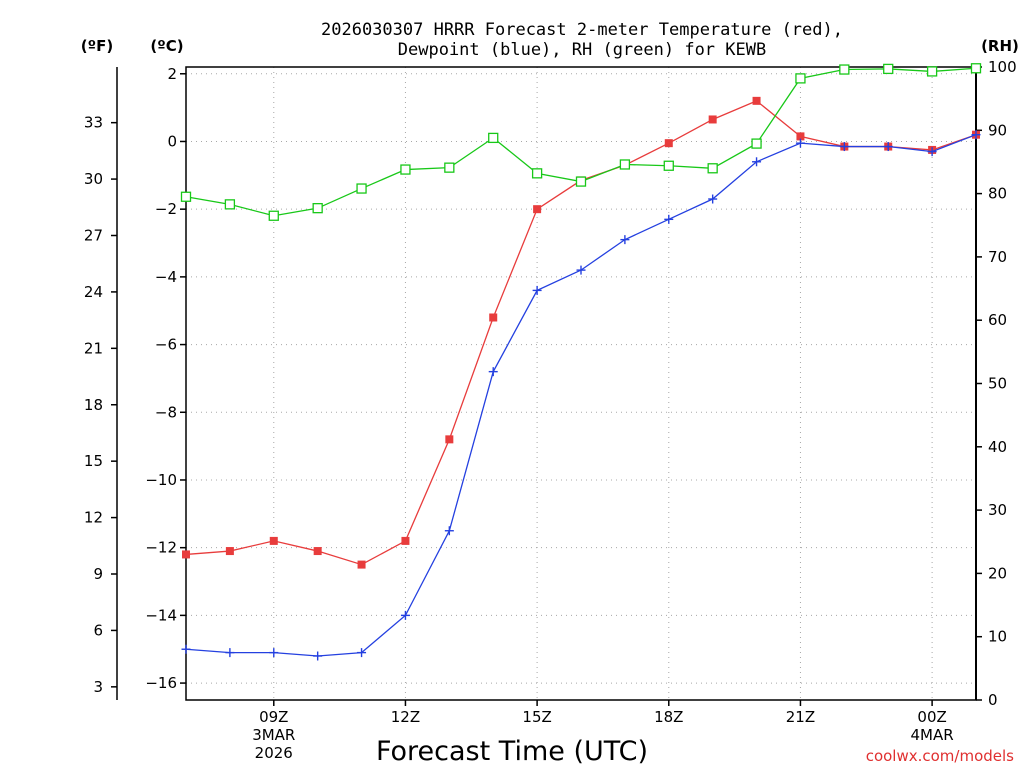  I want to click on rh-tick-label: 40, so click(997, 447).